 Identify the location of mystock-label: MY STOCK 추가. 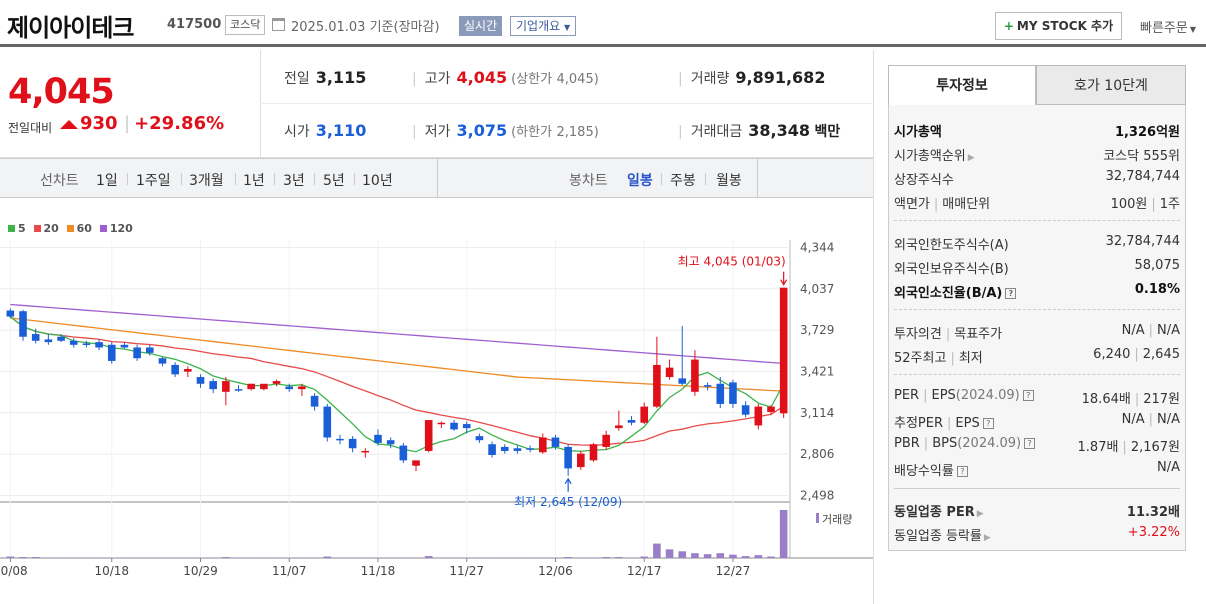
(1065, 26).